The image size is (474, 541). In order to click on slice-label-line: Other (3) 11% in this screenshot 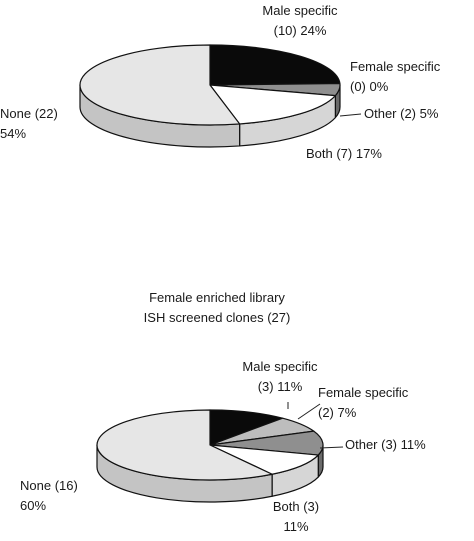, I will do `click(385, 444)`.